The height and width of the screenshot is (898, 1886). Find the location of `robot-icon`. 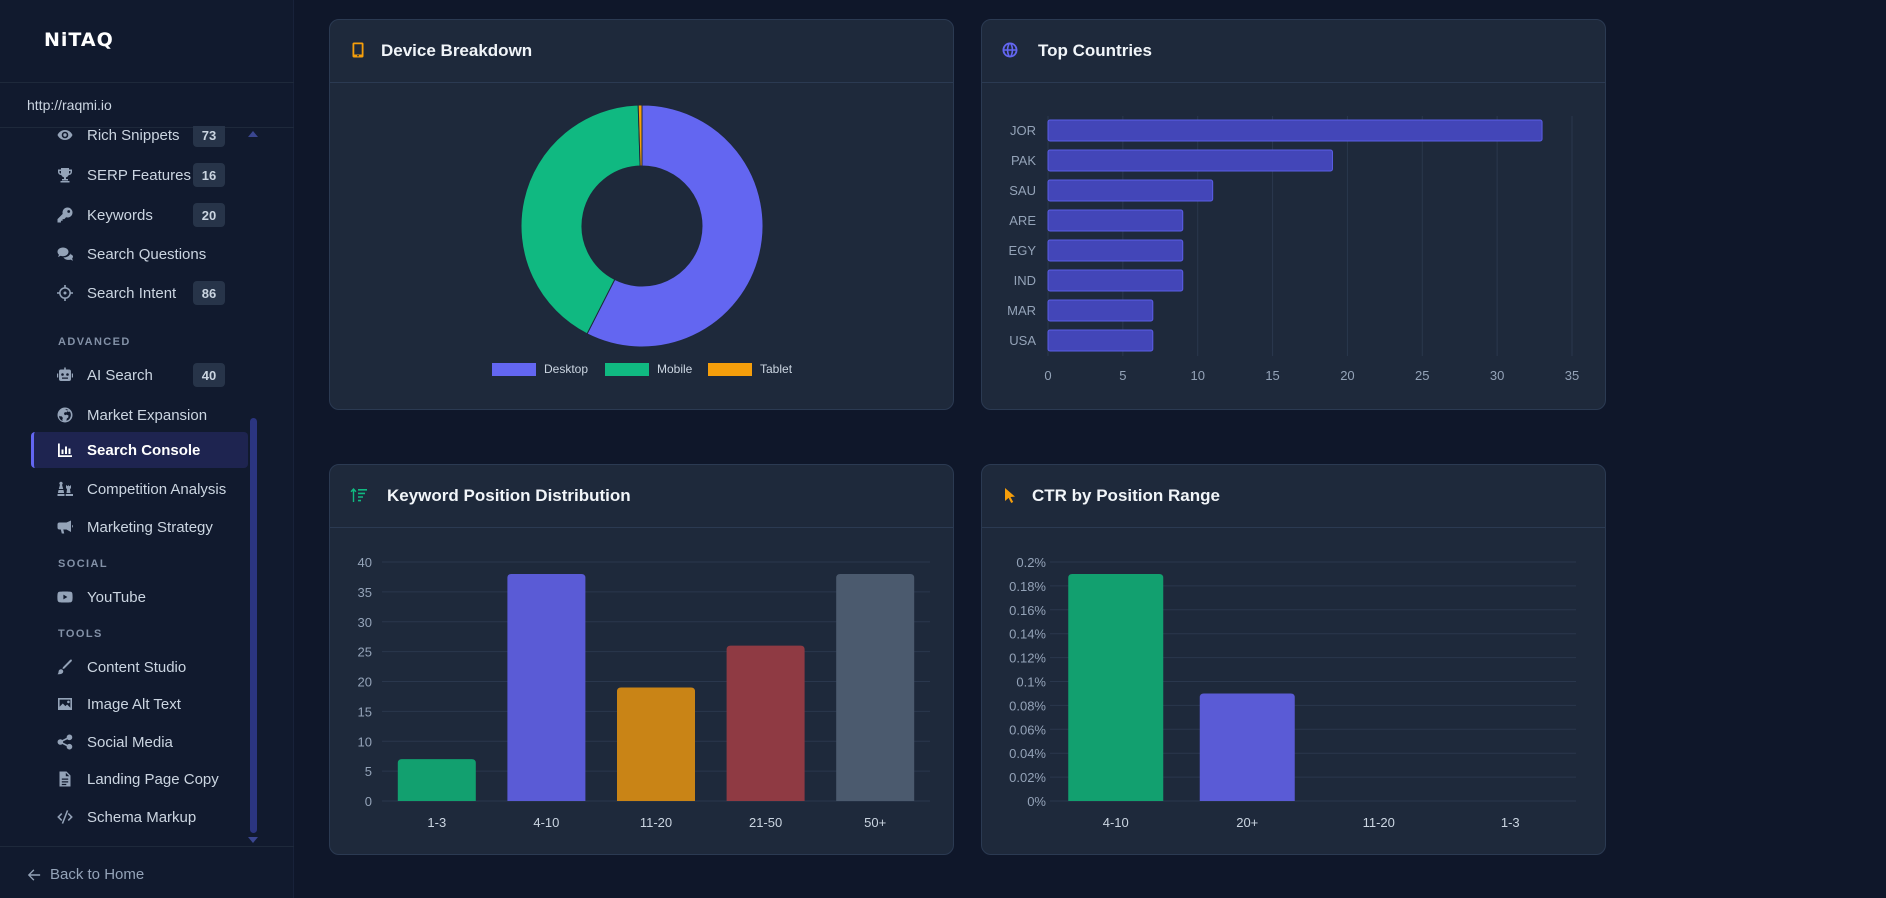

robot-icon is located at coordinates (65, 375).